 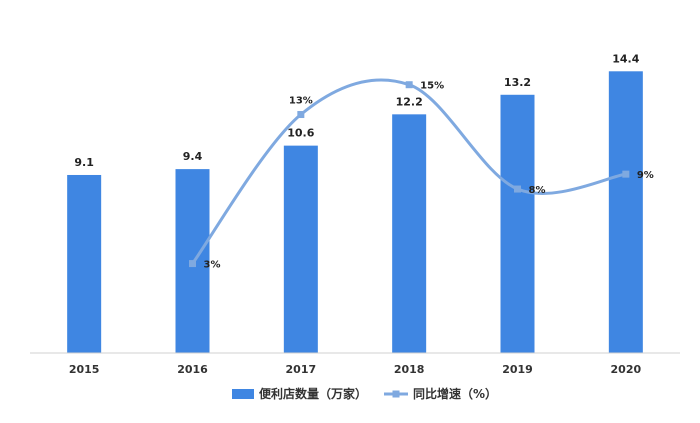 What do you see at coordinates (626, 369) in the screenshot?
I see `x-tick-2020: 2020` at bounding box center [626, 369].